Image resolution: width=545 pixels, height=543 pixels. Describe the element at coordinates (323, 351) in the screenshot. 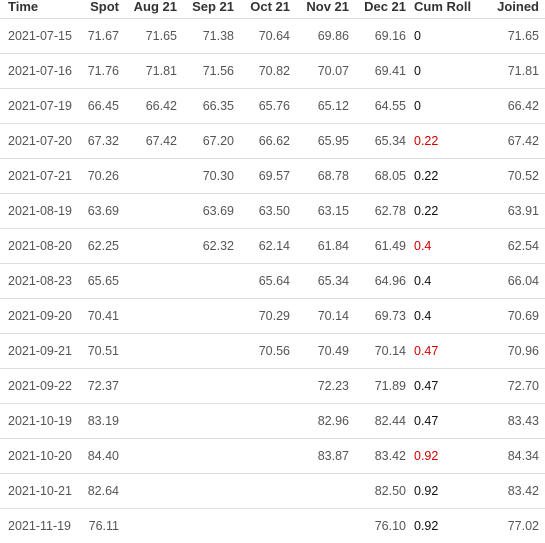

I see `cell-nov21: 70.49` at that location.